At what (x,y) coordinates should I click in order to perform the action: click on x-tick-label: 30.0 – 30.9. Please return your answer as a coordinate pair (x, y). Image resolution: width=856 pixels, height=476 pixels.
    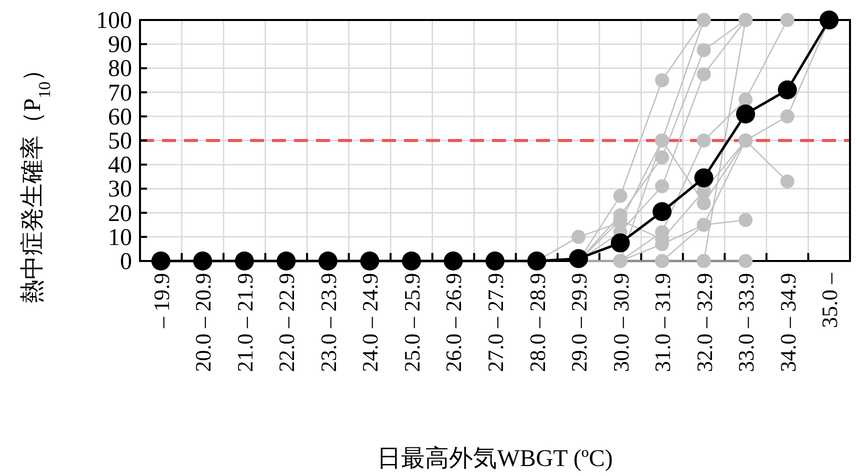
    Looking at the image, I should click on (621, 322).